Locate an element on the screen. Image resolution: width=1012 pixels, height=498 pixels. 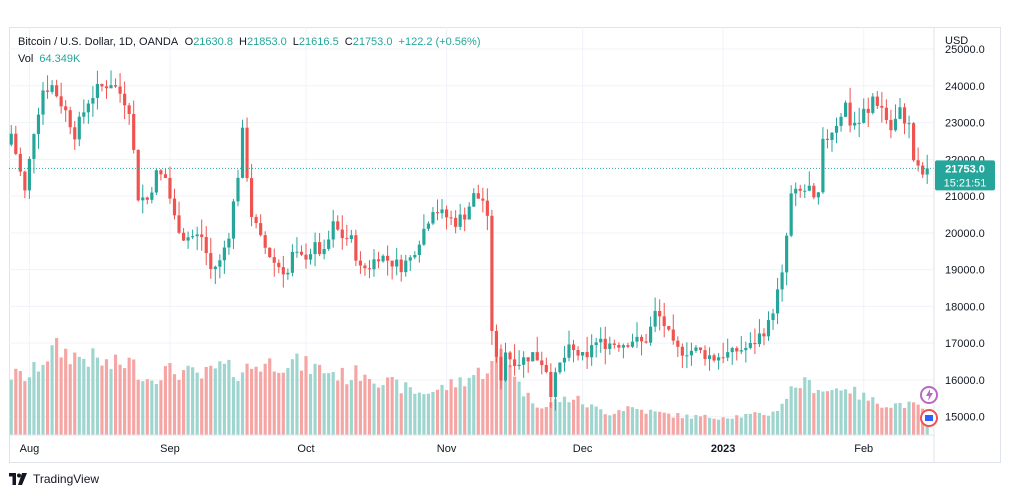
symbol-title: Bitcoin / U.S. Dollar, 1D, OANDA is located at coordinates (98, 42).